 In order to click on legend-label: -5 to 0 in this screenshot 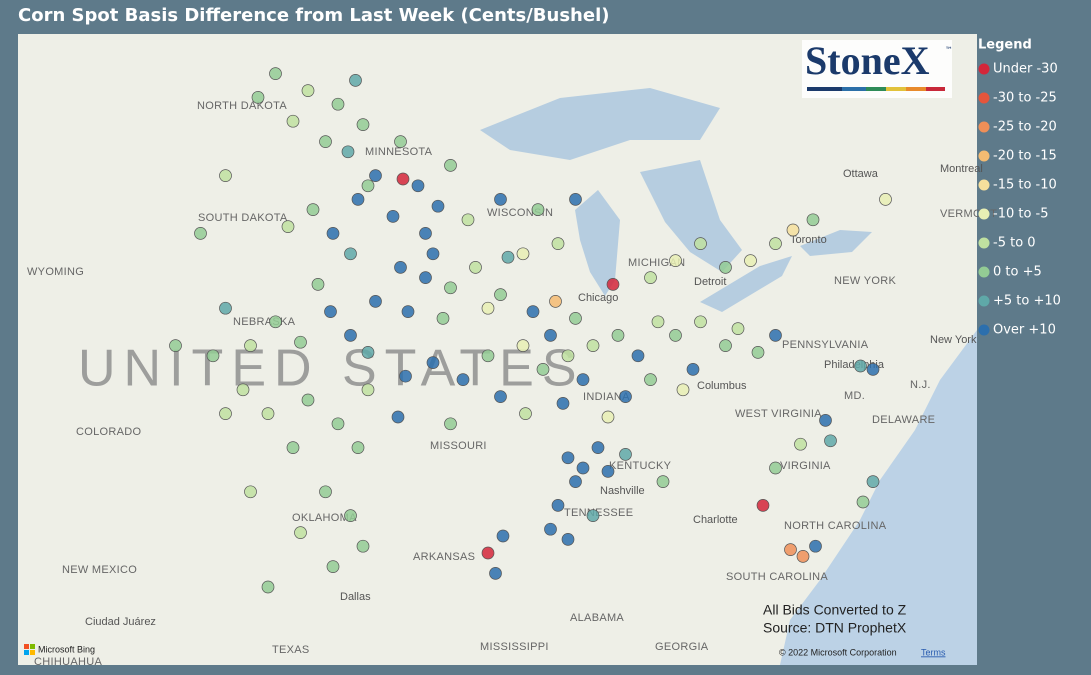, I will do `click(1014, 243)`.